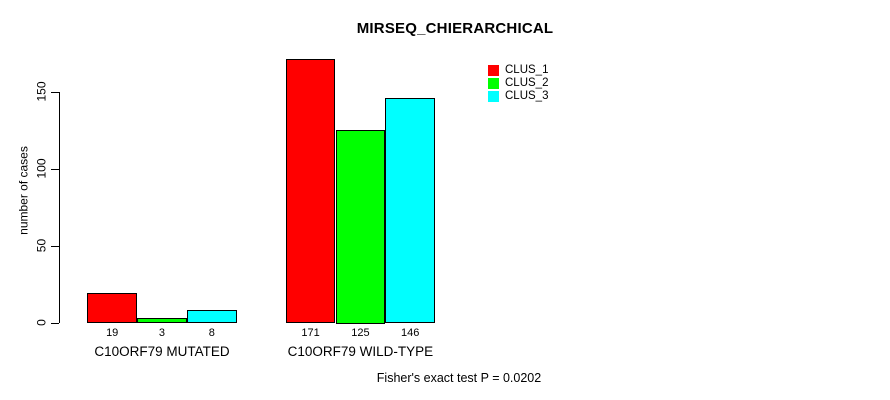  What do you see at coordinates (112, 308) in the screenshot?
I see `chart-bar-clus_1-group1` at bounding box center [112, 308].